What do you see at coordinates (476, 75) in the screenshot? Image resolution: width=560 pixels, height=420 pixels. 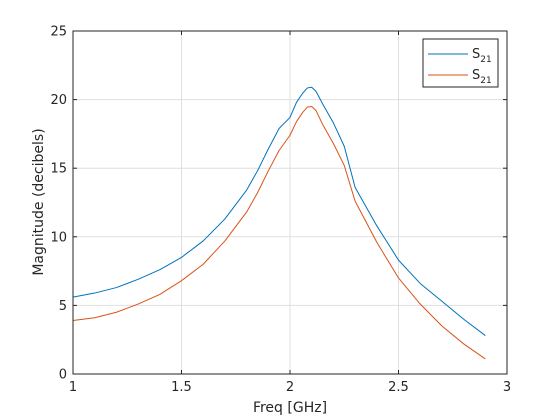 I see `legend-entry-s21-orange-name: S` at bounding box center [476, 75].